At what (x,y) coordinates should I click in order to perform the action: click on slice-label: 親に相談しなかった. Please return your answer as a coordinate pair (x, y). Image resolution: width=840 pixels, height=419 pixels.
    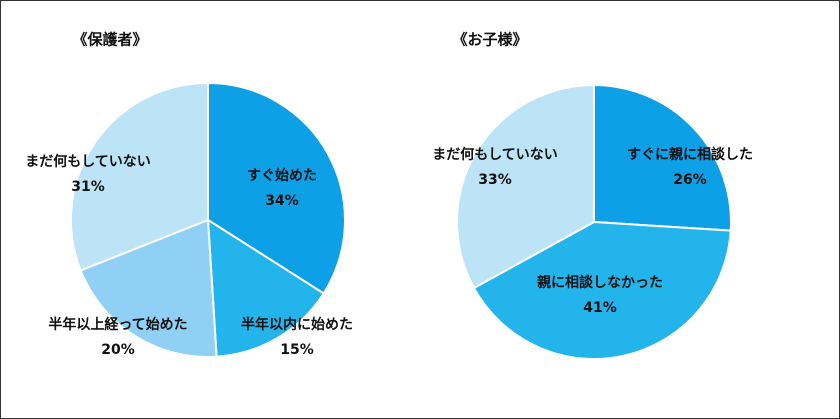
    Looking at the image, I should click on (600, 282).